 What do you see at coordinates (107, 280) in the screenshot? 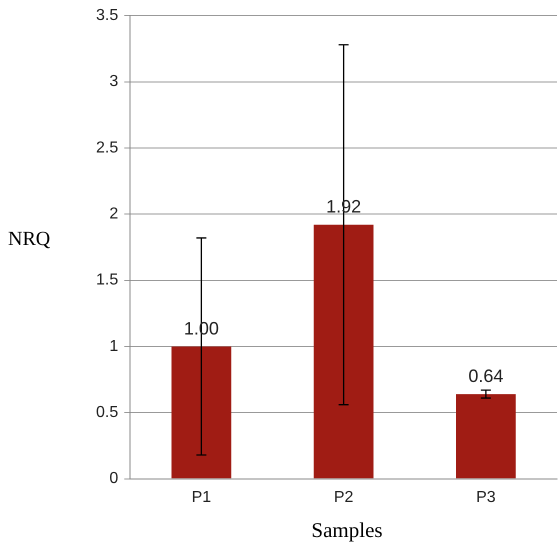
I see `y-tick-label: 1.5` at bounding box center [107, 280].